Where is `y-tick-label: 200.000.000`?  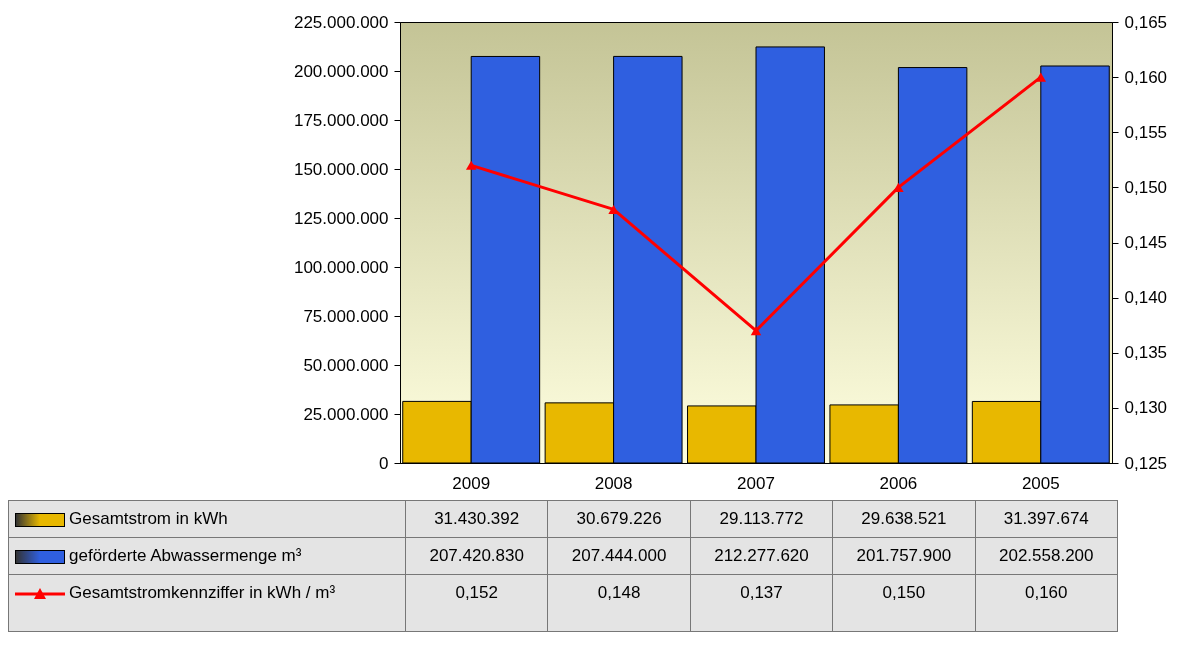 y-tick-label: 200.000.000 is located at coordinates (341, 71).